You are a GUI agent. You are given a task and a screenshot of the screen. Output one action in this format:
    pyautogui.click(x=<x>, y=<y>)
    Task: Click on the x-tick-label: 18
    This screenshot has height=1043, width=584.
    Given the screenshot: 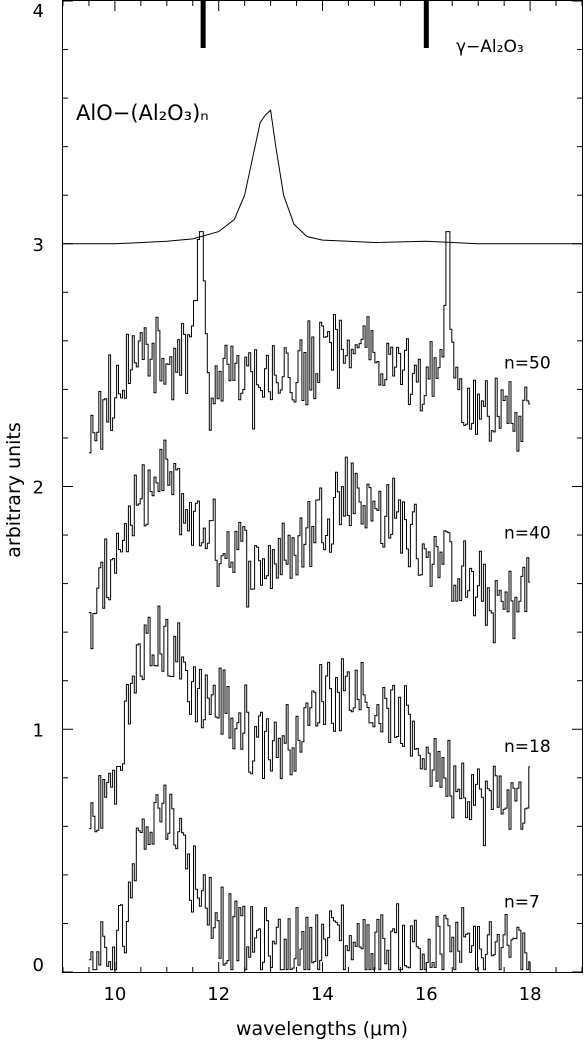 What is the action you would take?
    pyautogui.click(x=530, y=994)
    